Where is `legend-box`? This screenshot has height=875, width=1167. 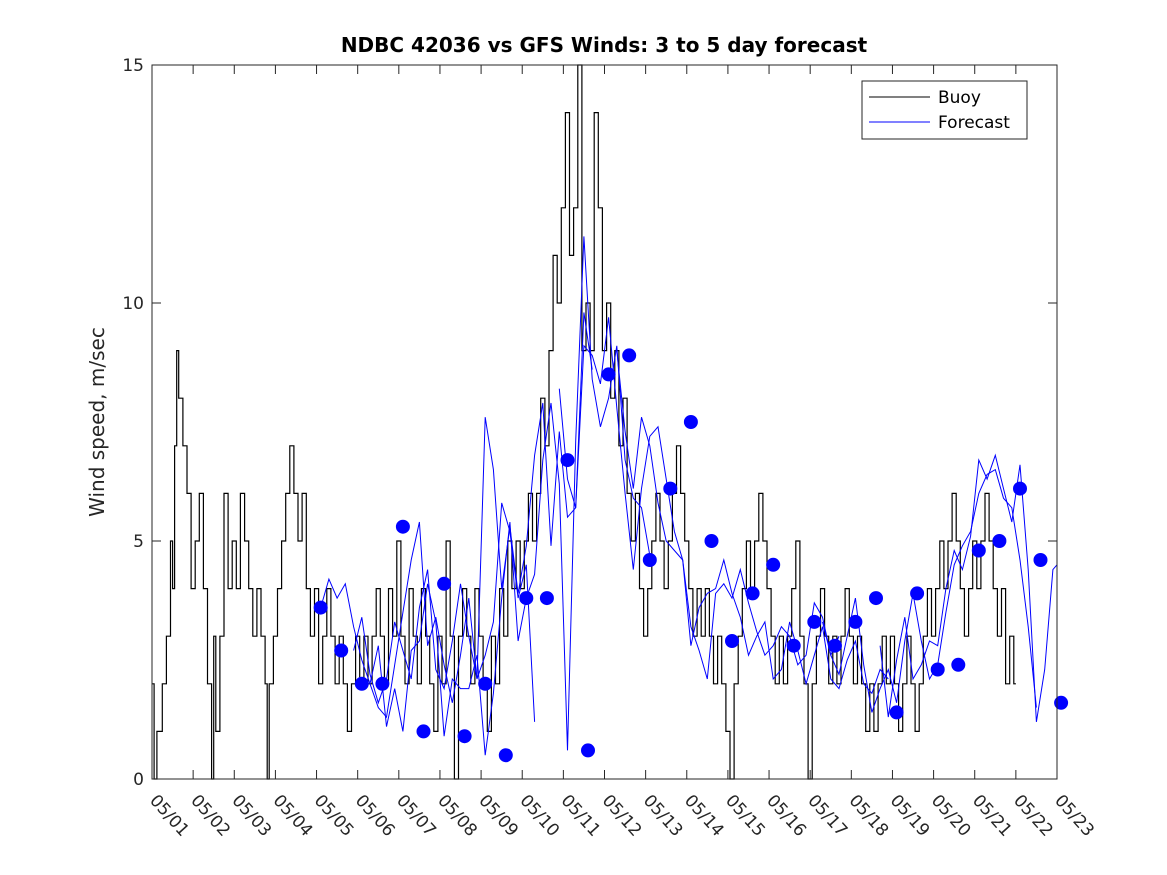 legend-box is located at coordinates (944, 110).